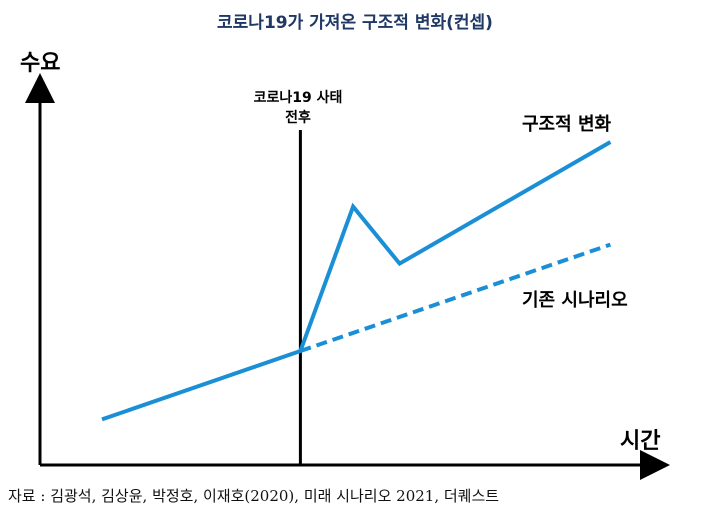 The height and width of the screenshot is (521, 710). What do you see at coordinates (567, 124) in the screenshot?
I see `series-label-structural: 구조적 변화` at bounding box center [567, 124].